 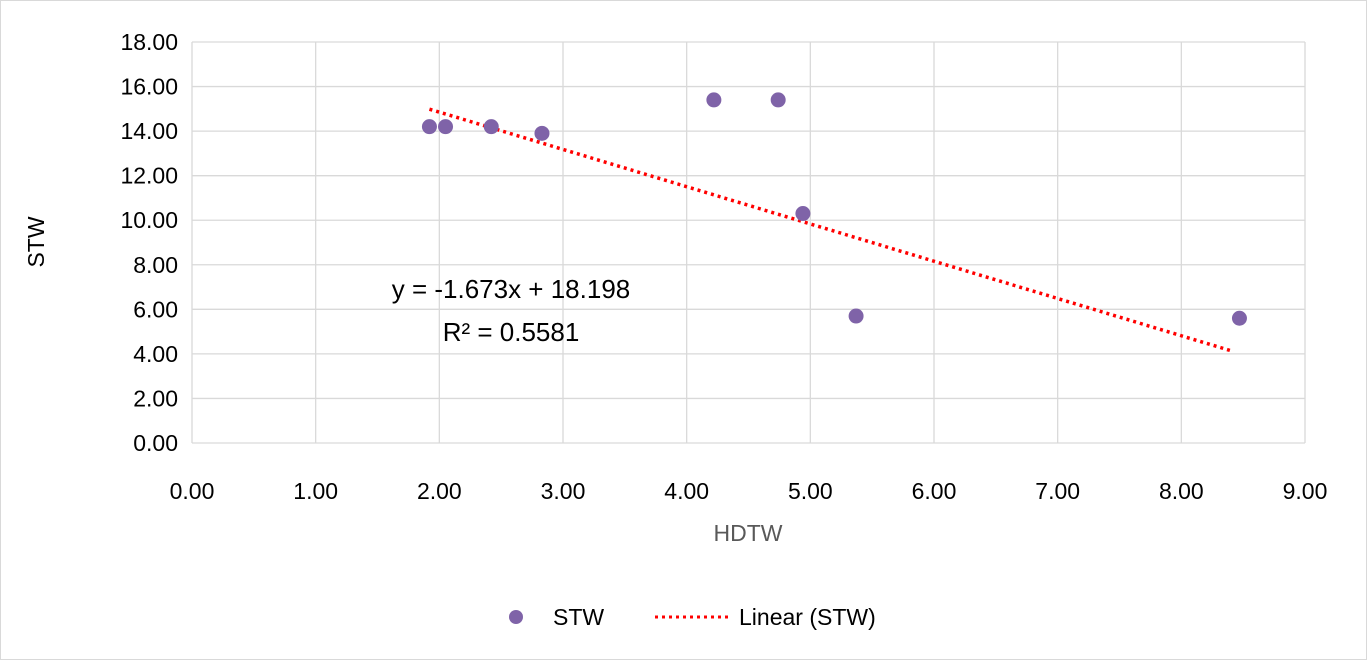 What do you see at coordinates (1057, 491) in the screenshot?
I see `x-tick-label: 7.00` at bounding box center [1057, 491].